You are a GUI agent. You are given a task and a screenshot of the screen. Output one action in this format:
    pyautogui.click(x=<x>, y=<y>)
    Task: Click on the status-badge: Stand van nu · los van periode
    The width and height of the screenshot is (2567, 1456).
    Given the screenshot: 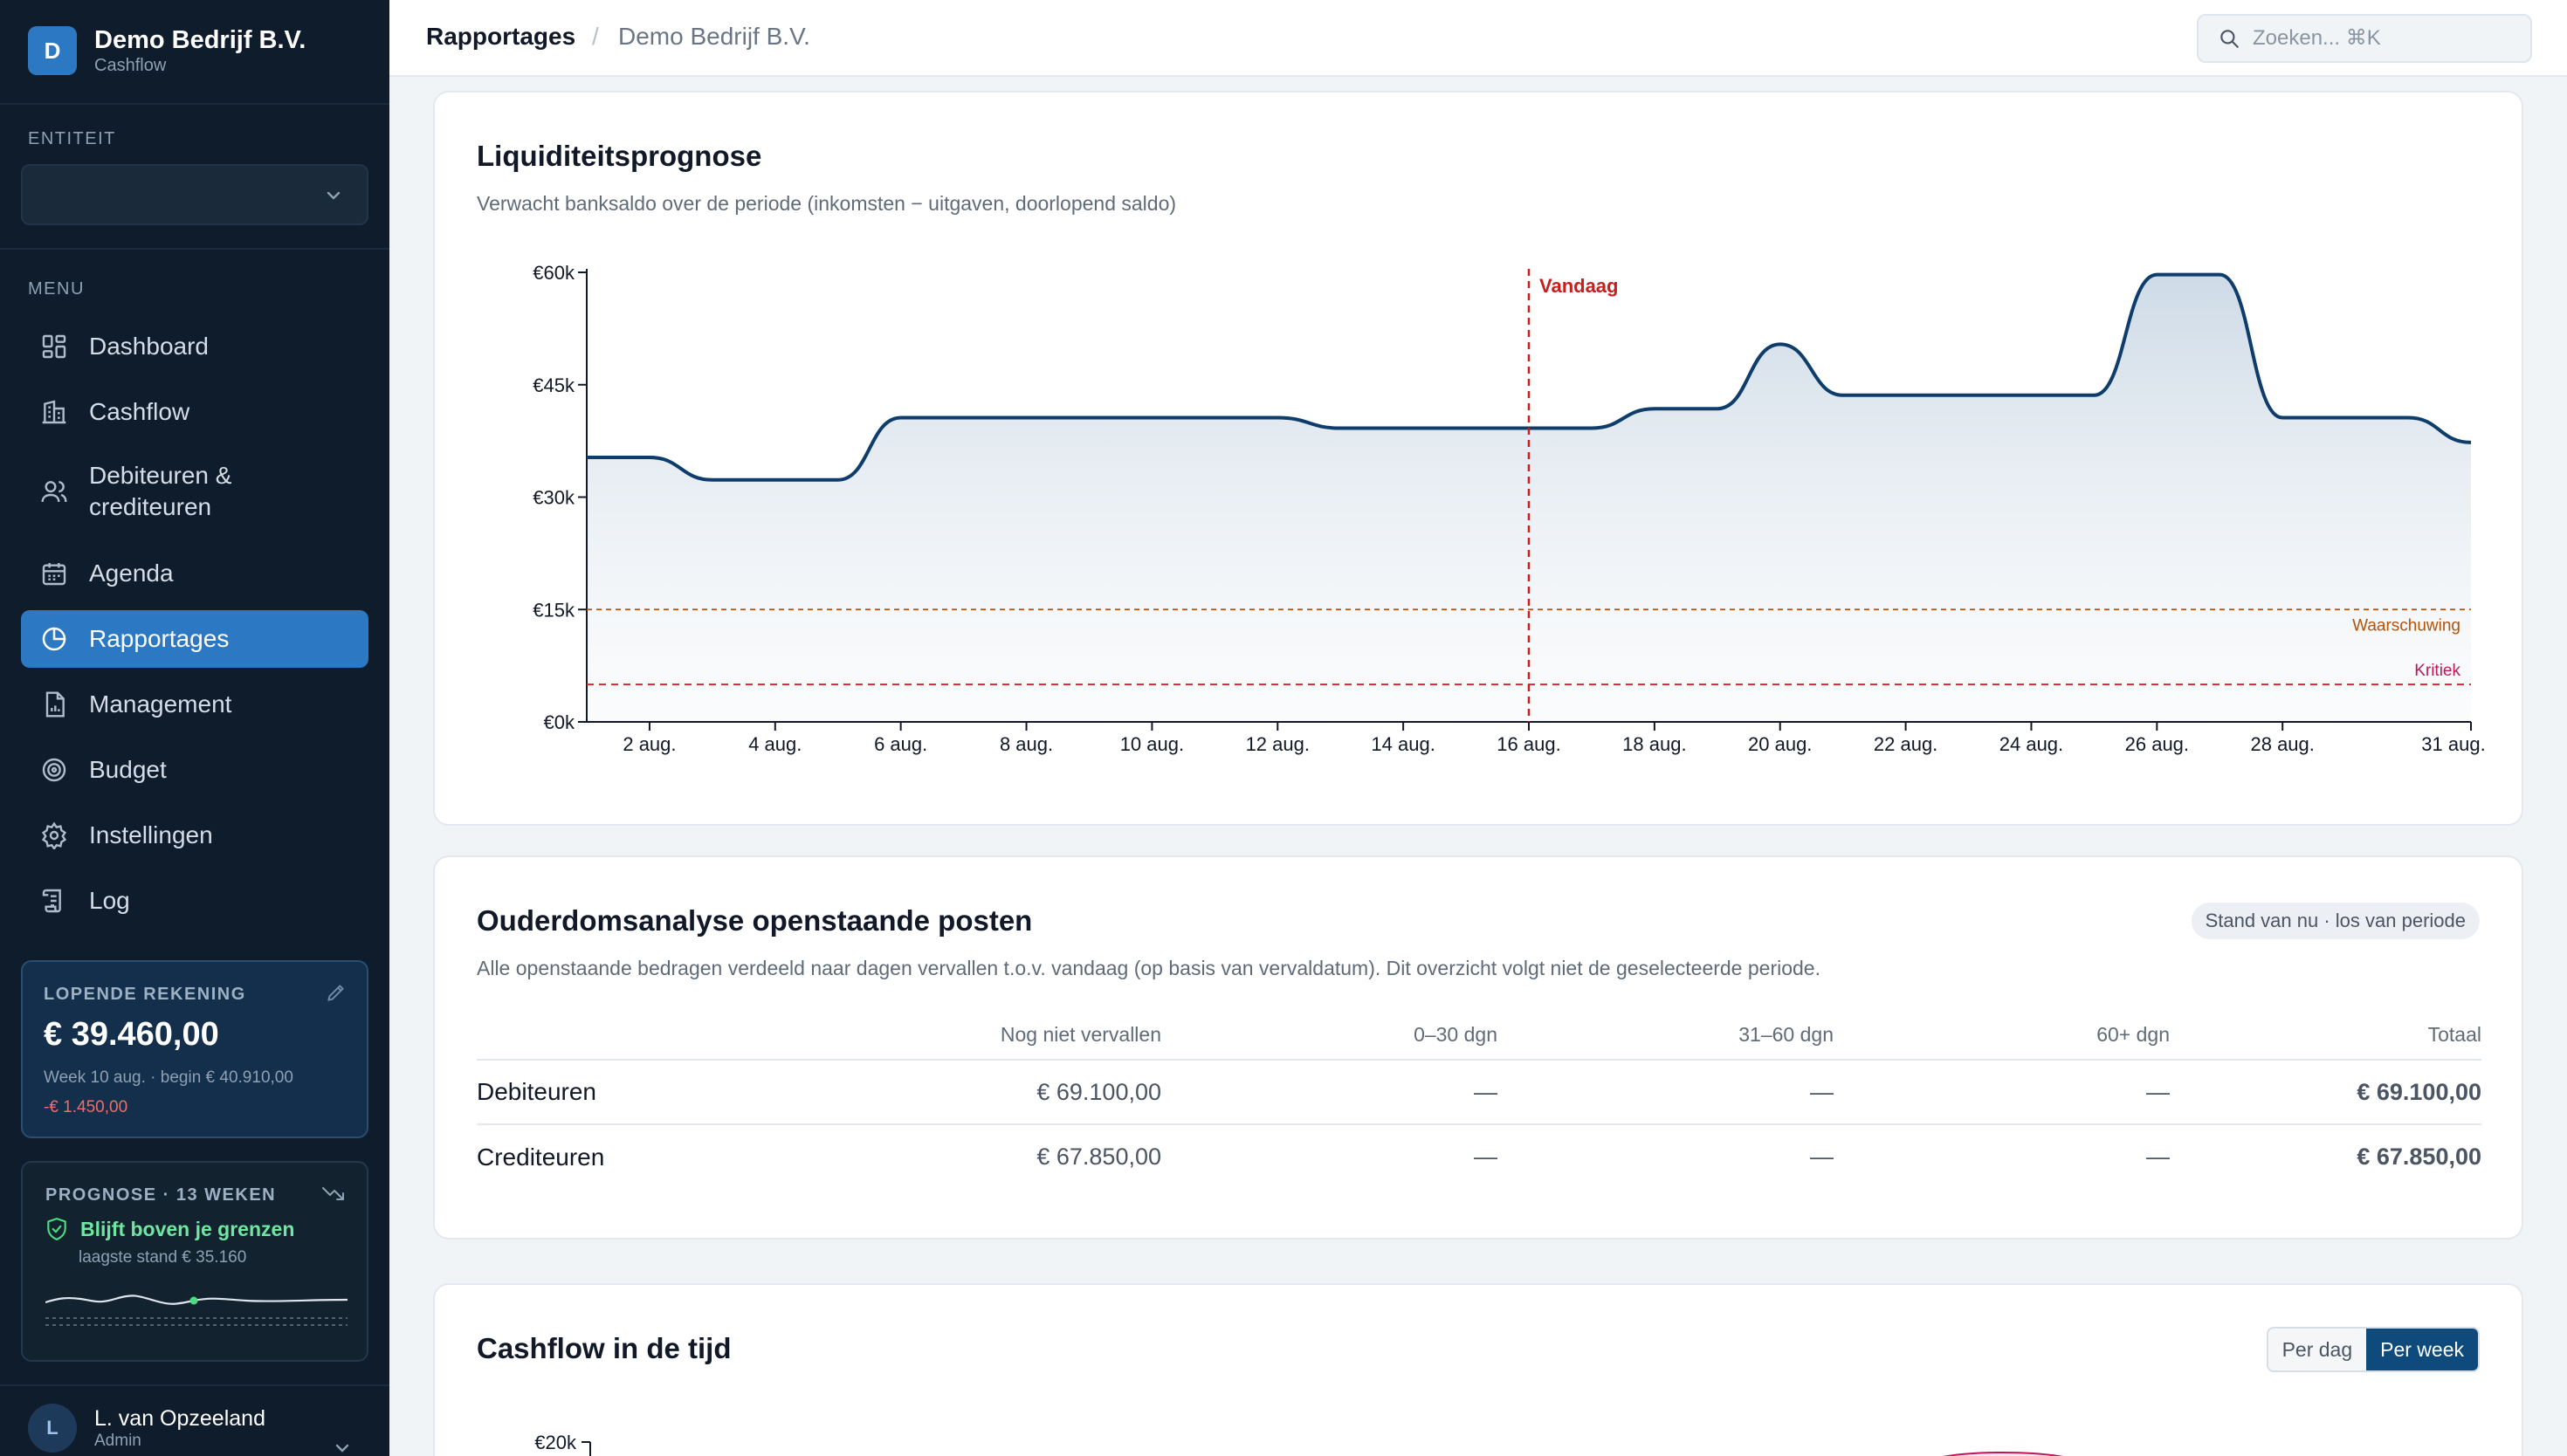 What is the action you would take?
    pyautogui.click(x=2335, y=921)
    